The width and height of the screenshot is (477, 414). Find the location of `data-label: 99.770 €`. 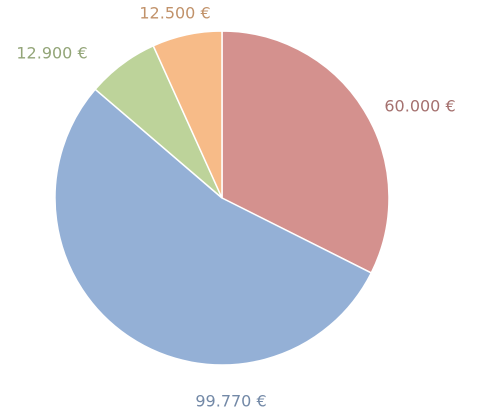

data-label: 99.770 € is located at coordinates (230, 401).